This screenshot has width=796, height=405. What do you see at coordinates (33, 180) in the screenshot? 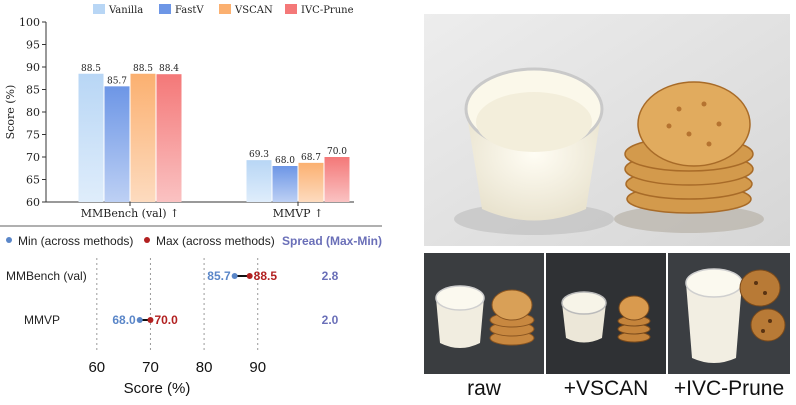
I see `y-tick-label: 65` at bounding box center [33, 180].